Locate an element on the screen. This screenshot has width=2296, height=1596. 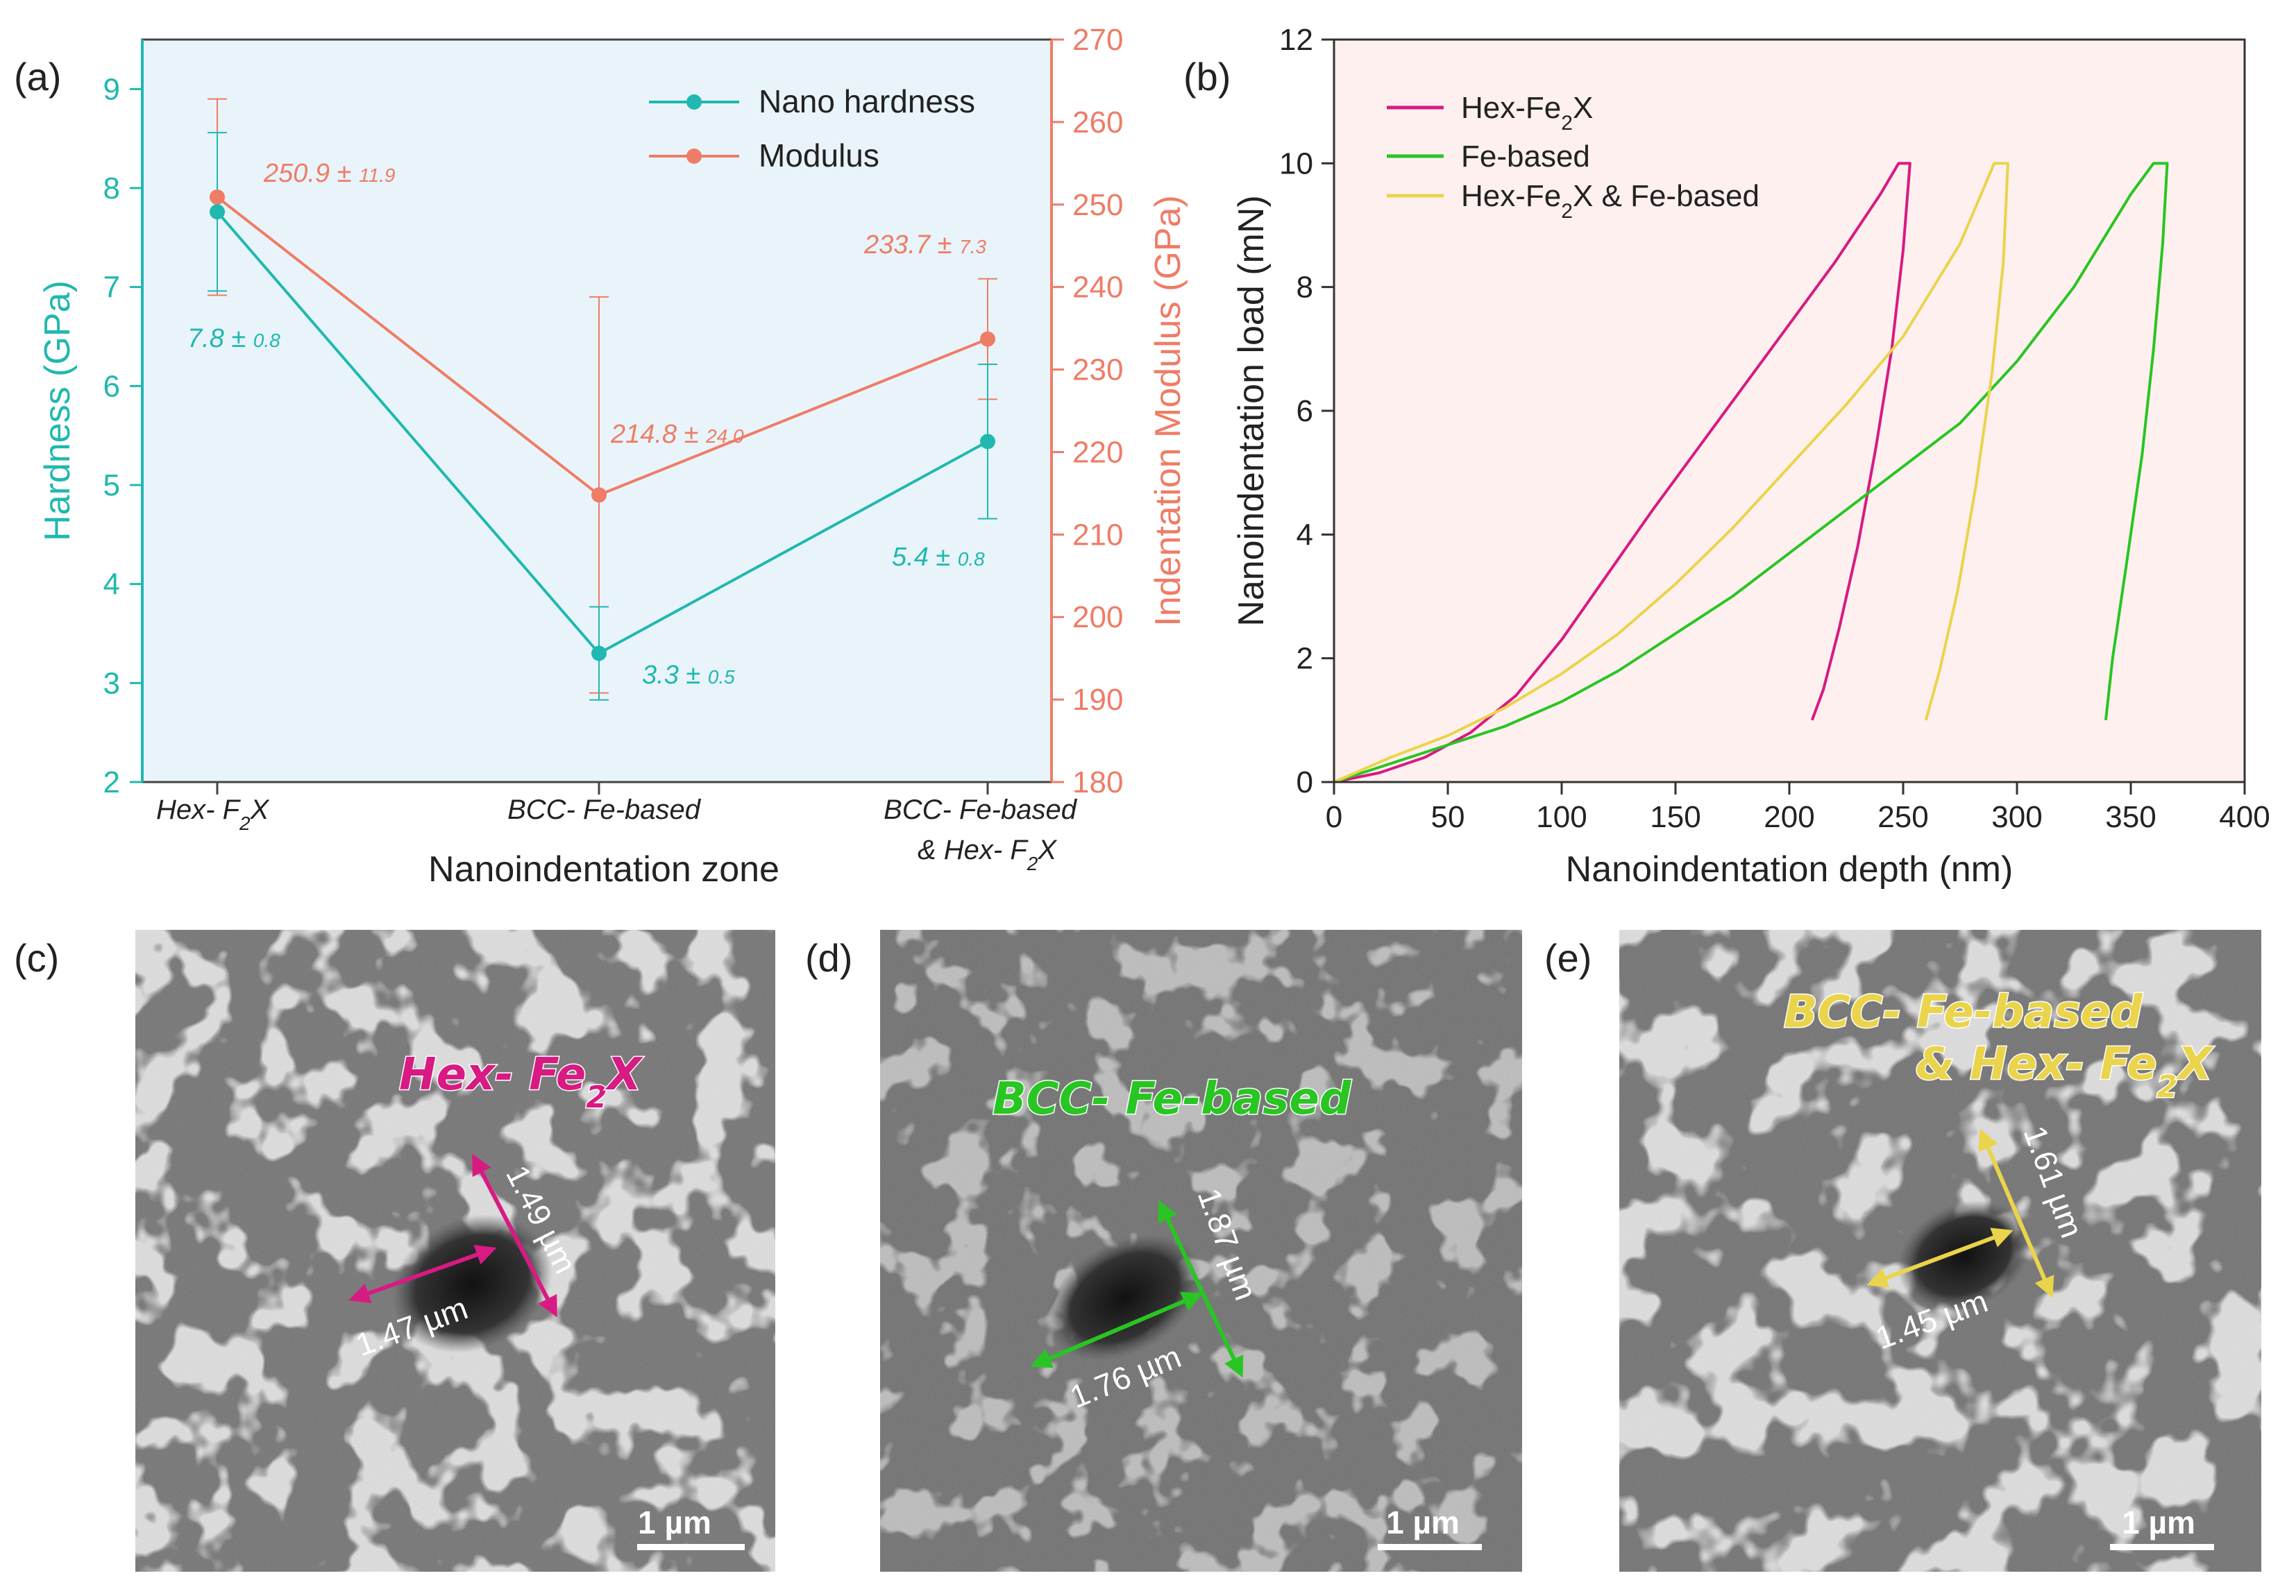
y-tick-label-right-a: 210 is located at coordinates (1098, 535).